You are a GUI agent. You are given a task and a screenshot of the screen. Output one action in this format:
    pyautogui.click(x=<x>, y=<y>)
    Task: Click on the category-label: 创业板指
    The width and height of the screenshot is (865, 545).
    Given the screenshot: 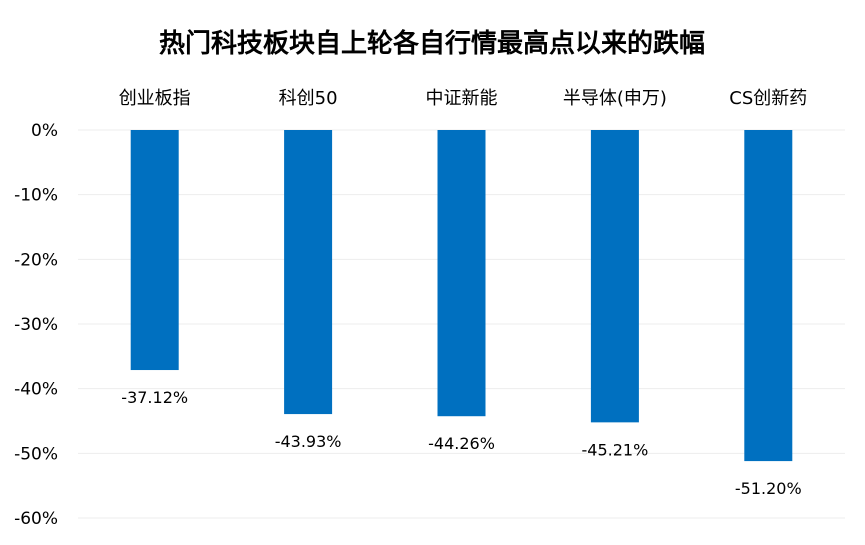 What is the action you would take?
    pyautogui.click(x=155, y=98)
    